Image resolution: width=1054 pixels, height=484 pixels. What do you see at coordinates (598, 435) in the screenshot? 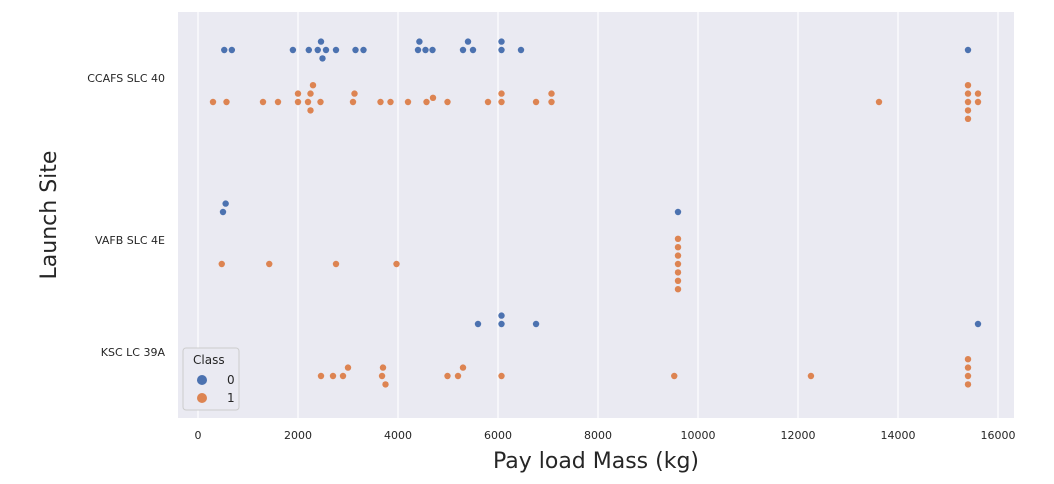
I see `x-tick-label: 8000` at bounding box center [598, 435].